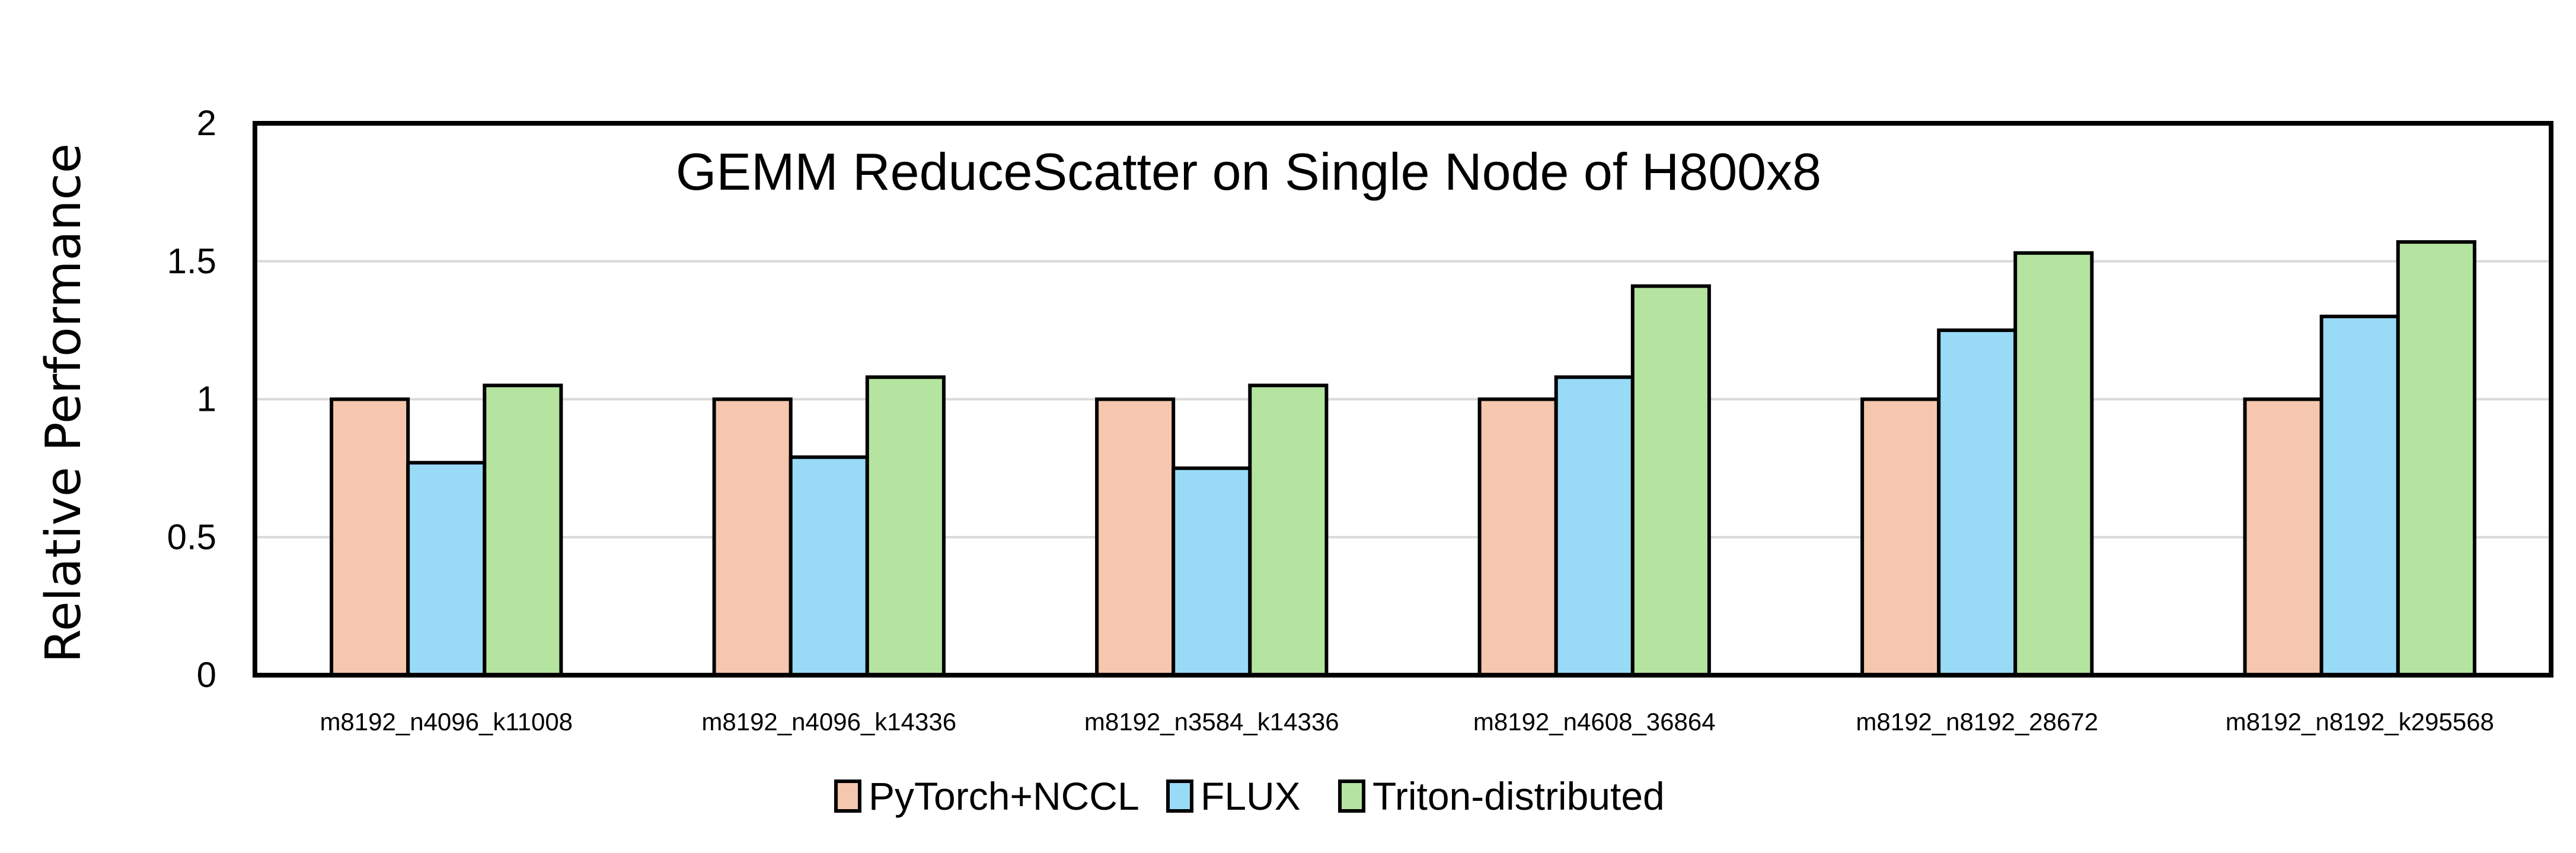  I want to click on y-axis-label: Relative Performance, so click(64, 403).